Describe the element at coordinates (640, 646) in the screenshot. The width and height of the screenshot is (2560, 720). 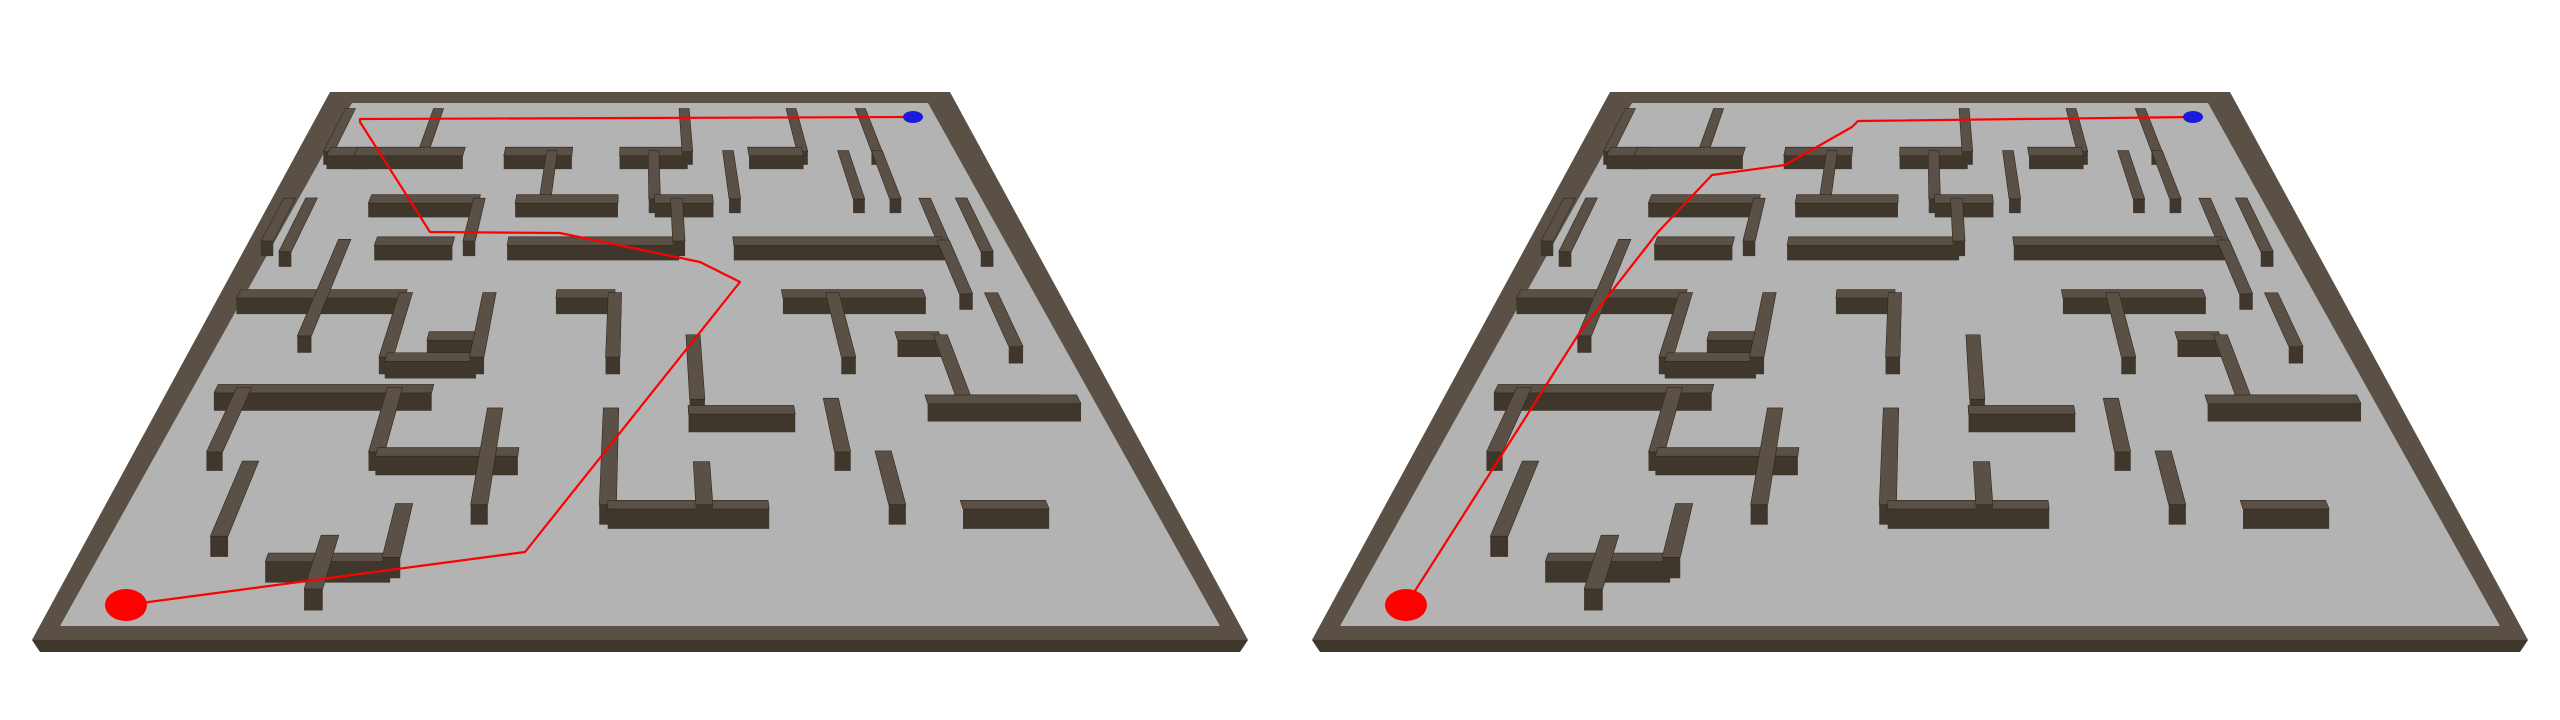
I see `maze-outer-wall-face` at that location.